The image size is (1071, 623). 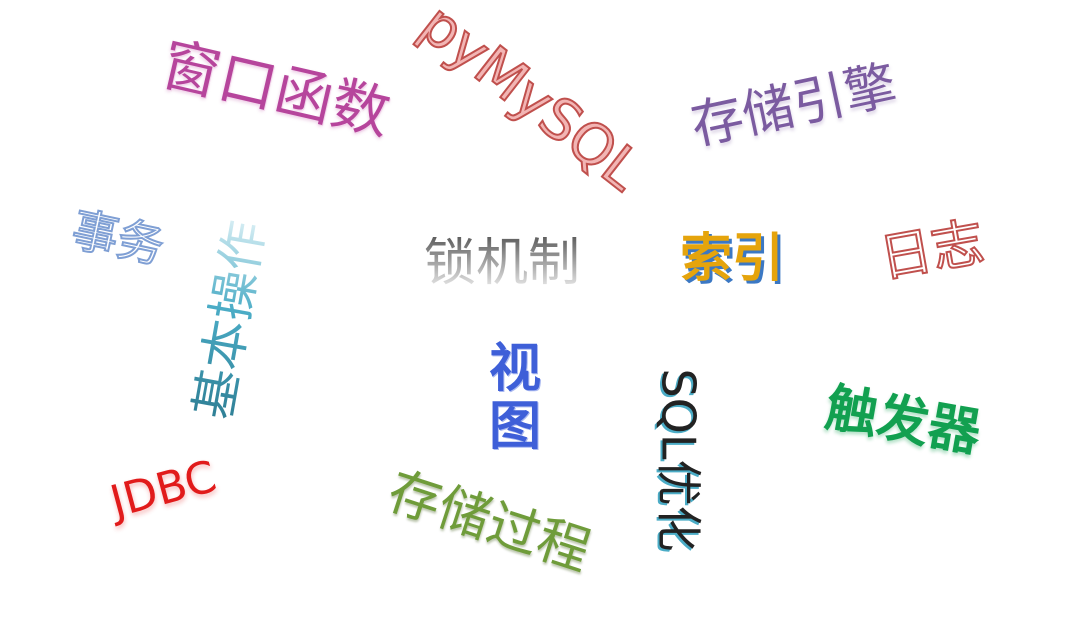 What do you see at coordinates (163, 489) in the screenshot?
I see `word-jdbc: JDBC` at bounding box center [163, 489].